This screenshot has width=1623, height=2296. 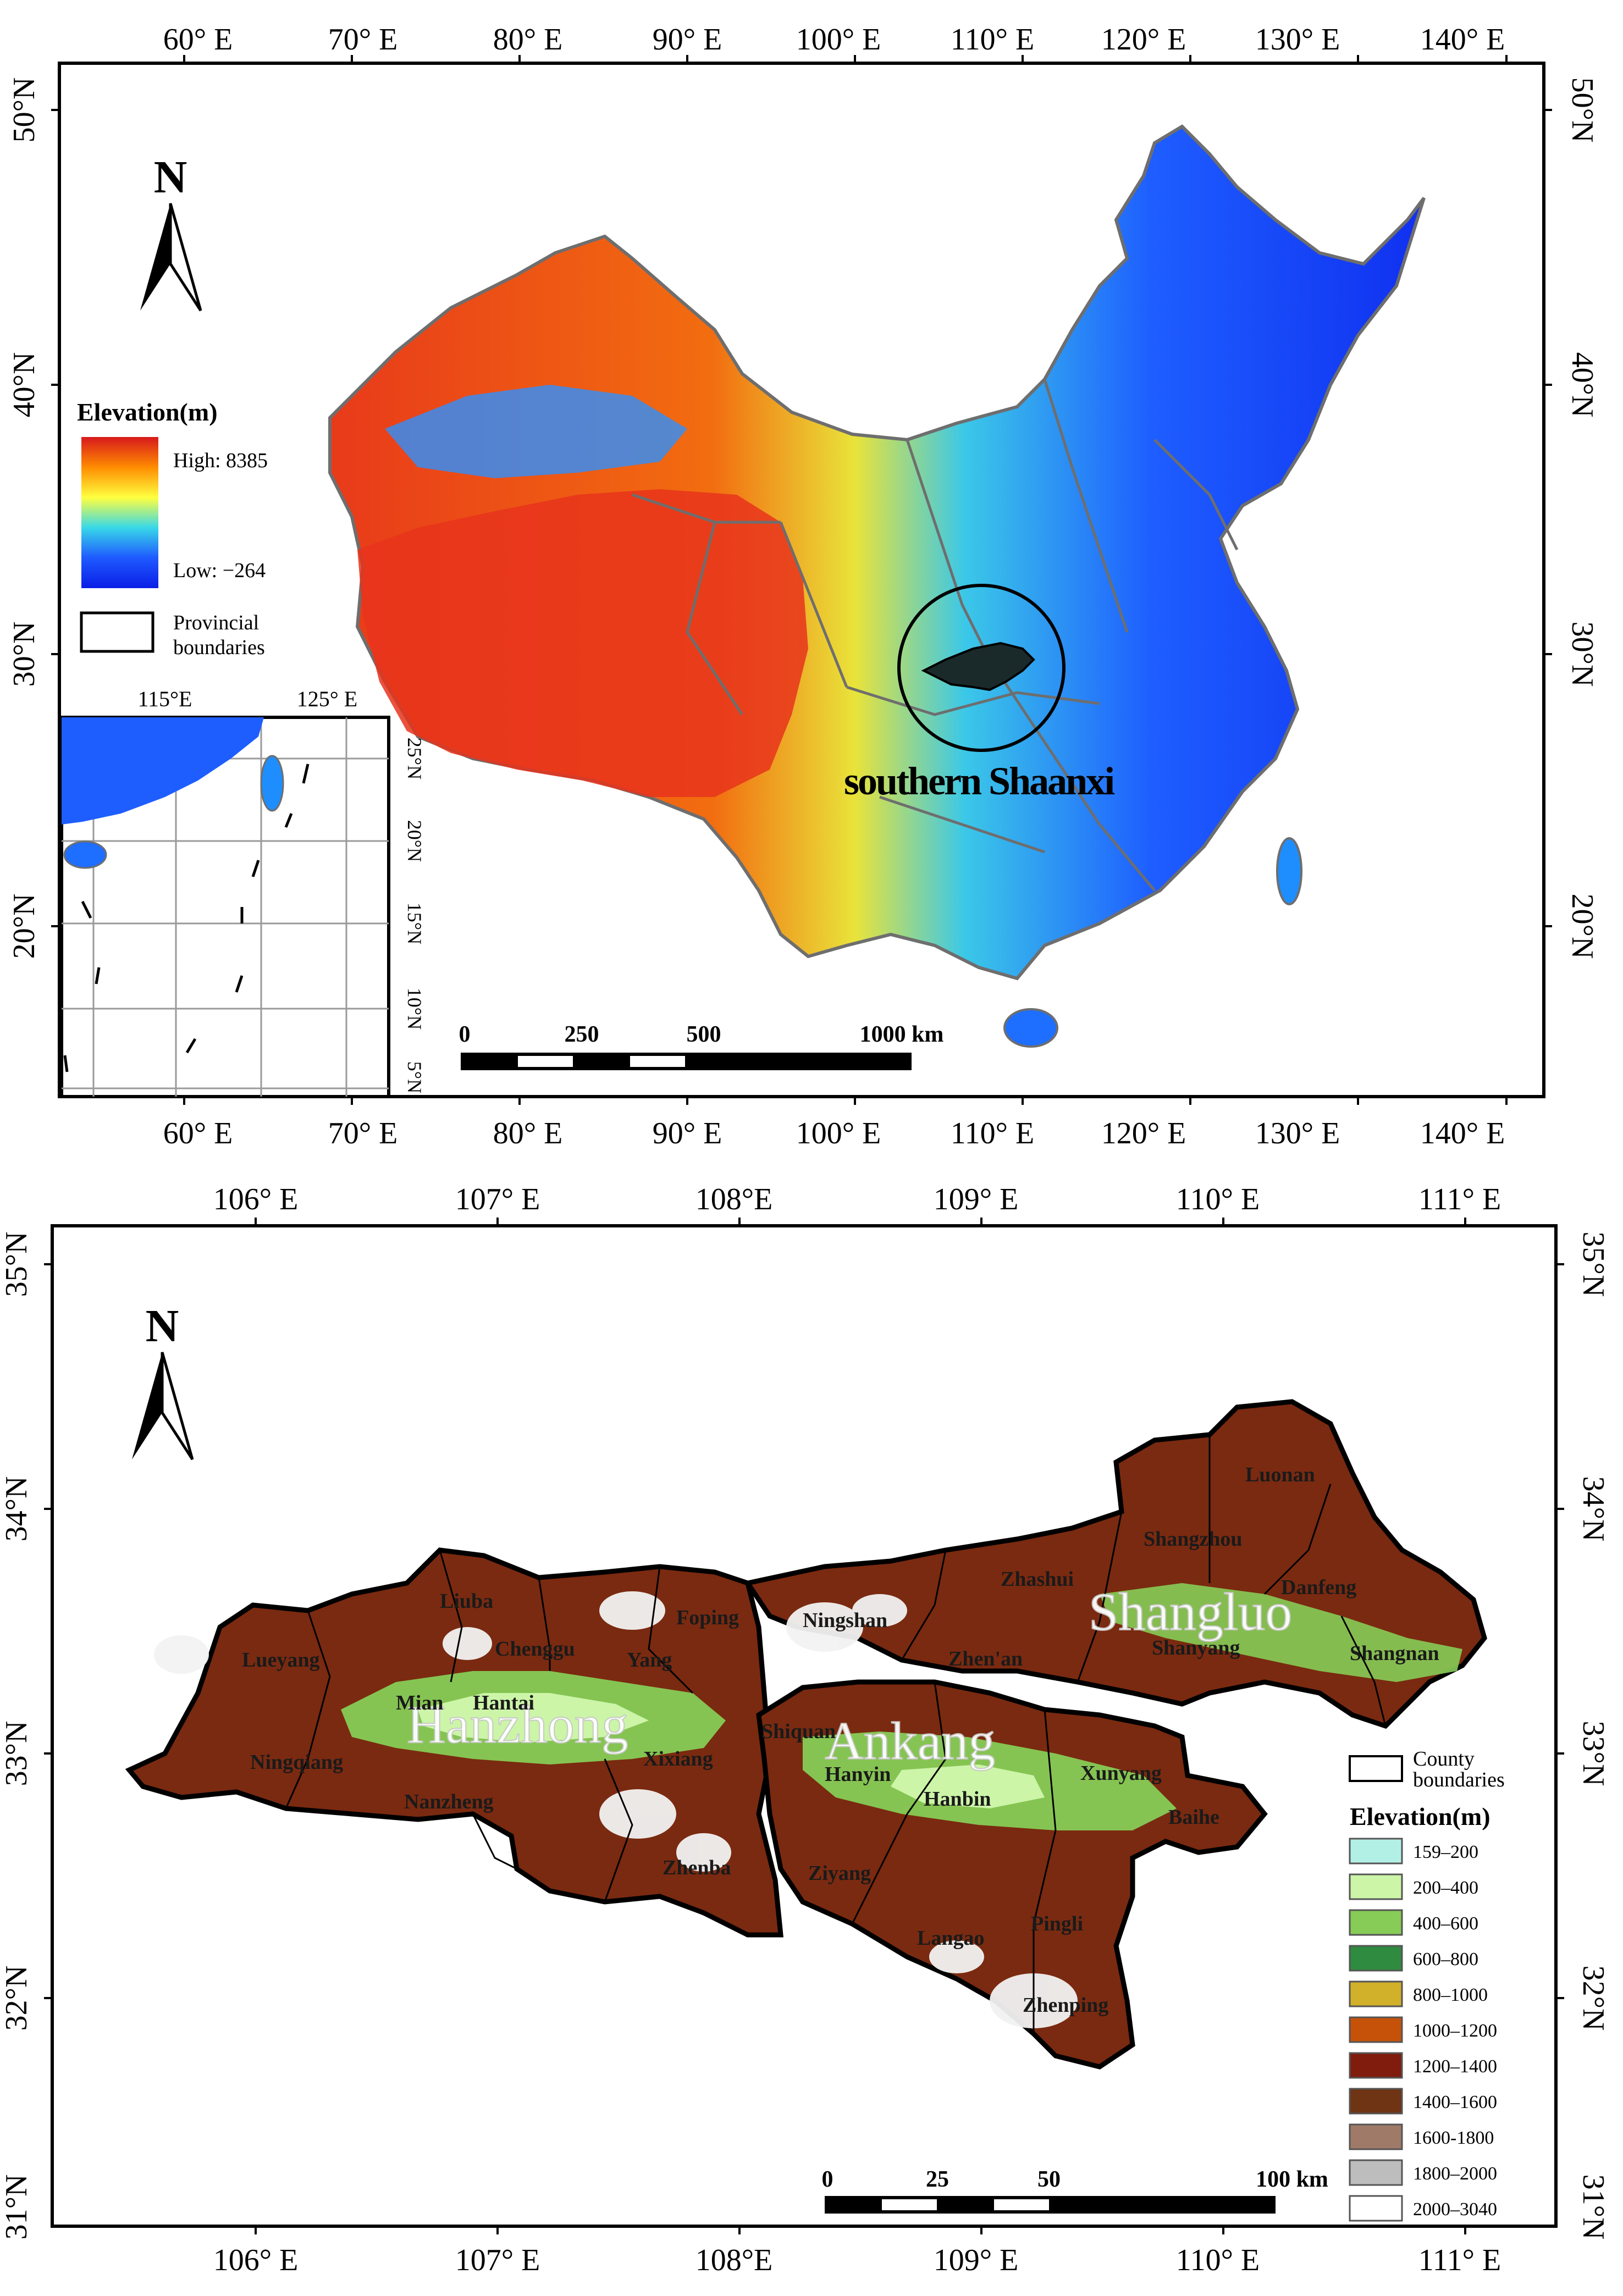 I want to click on top-lon-label-bottom: 140° E, so click(x=1462, y=1133).